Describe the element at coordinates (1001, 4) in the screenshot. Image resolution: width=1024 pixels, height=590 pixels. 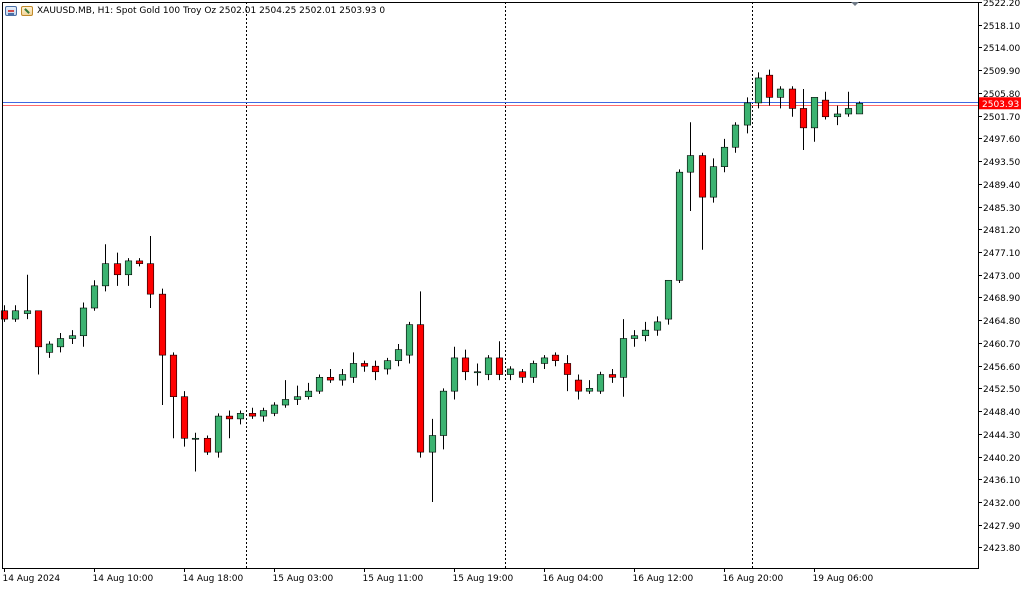
I see `price-tick-label: 2522.20` at that location.